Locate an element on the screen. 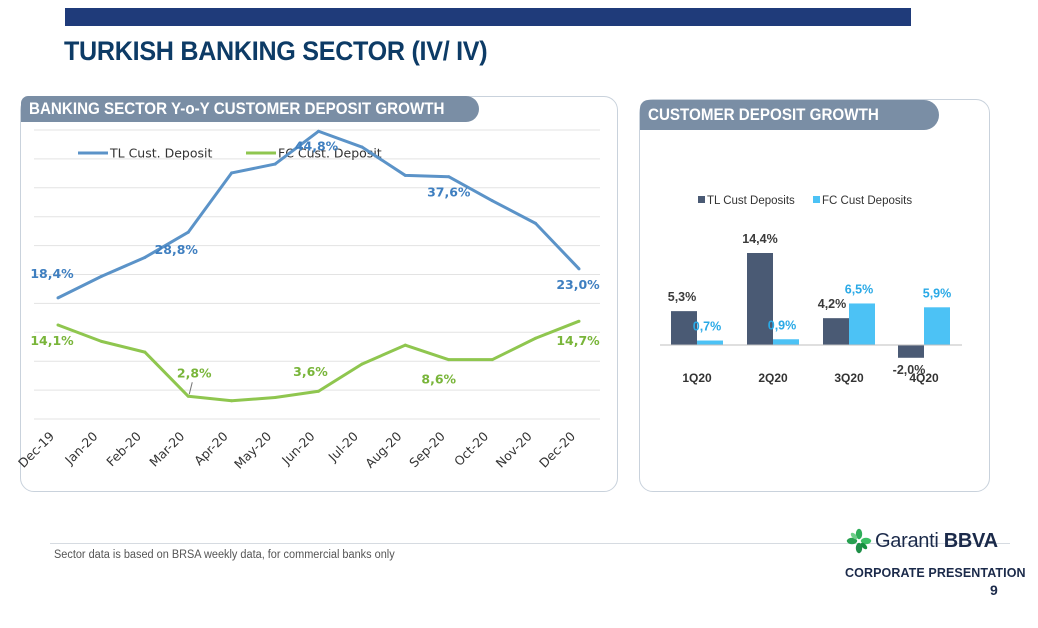 The width and height of the screenshot is (1038, 628). bar-data-label: 0,7% is located at coordinates (707, 327).